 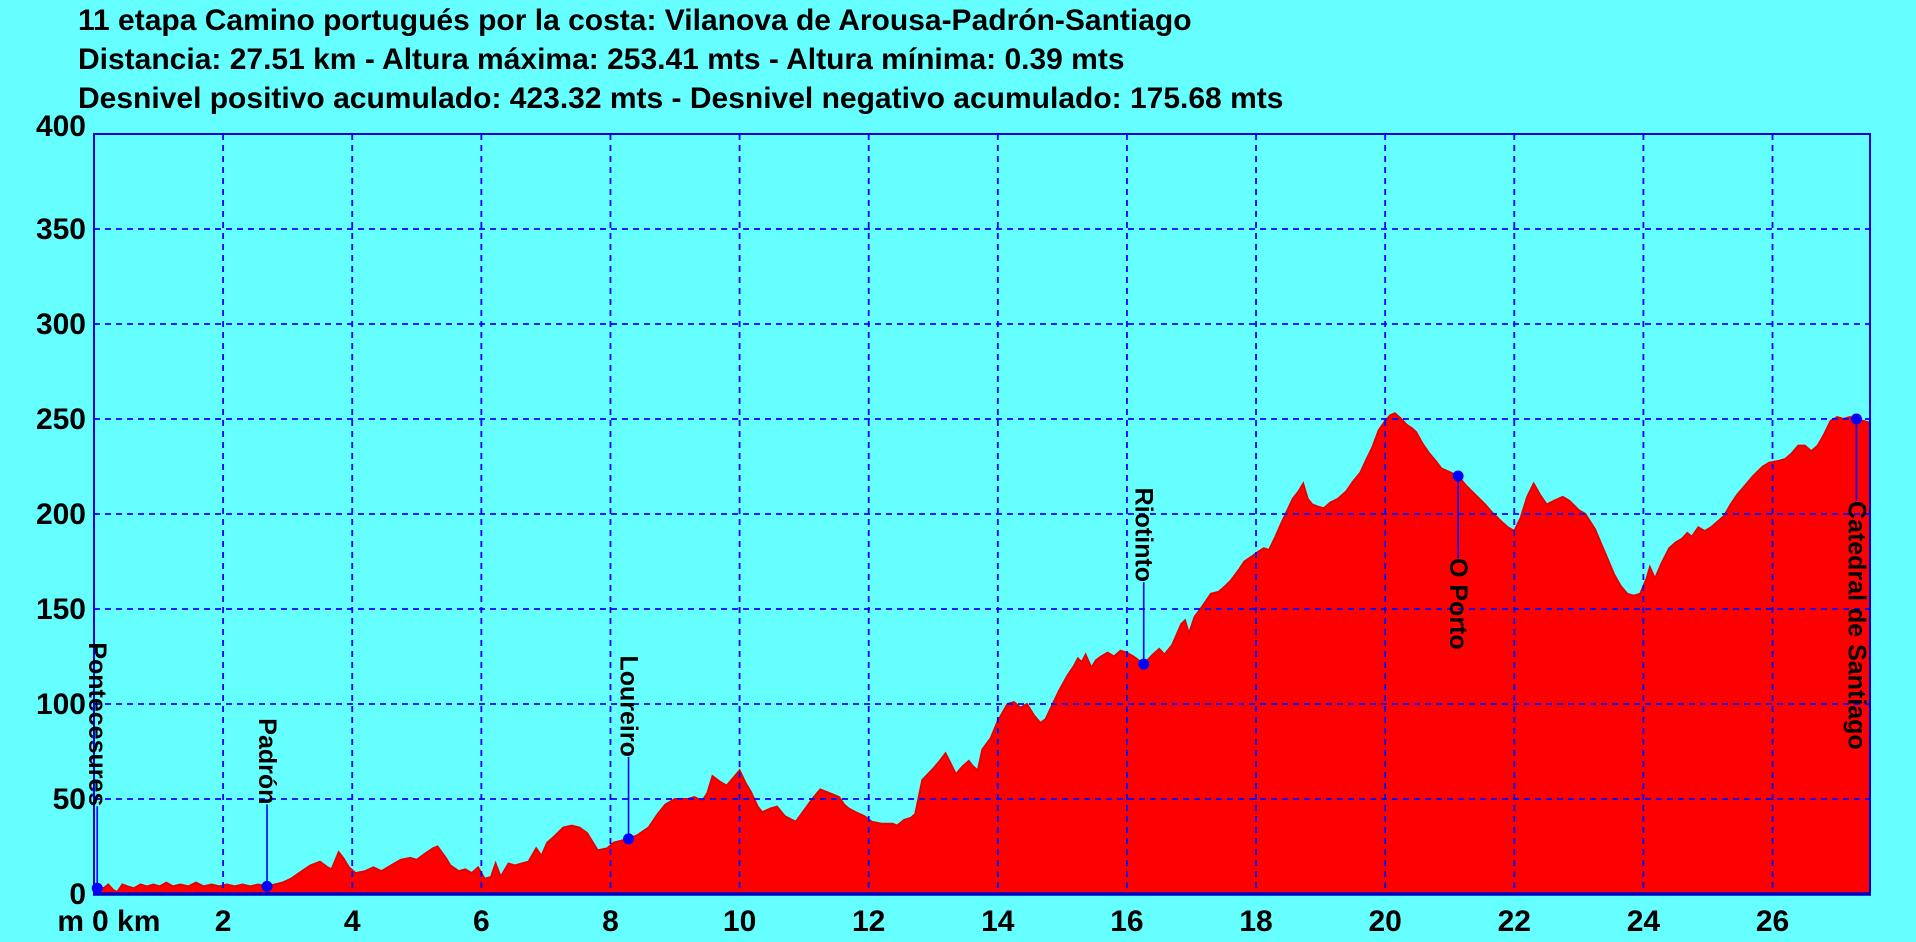 What do you see at coordinates (61, 126) in the screenshot?
I see `y-tick-label: 400` at bounding box center [61, 126].